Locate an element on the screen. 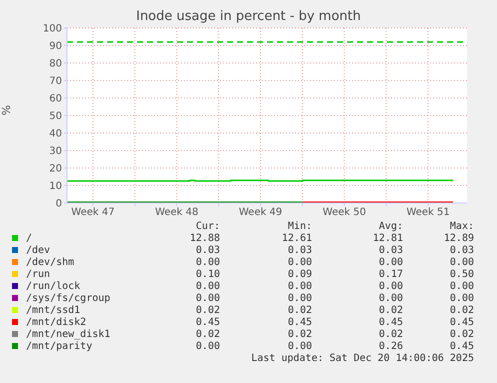  legend-label: /mnt/new_disk1 is located at coordinates (68, 335).